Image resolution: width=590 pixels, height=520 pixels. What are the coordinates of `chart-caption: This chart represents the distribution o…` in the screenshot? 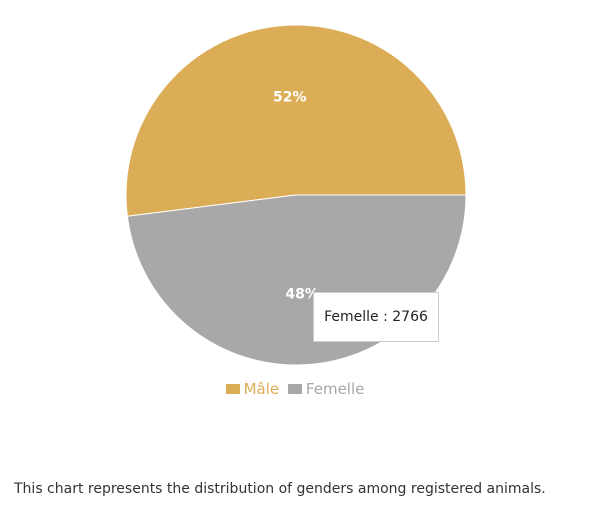 It's located at (280, 489).